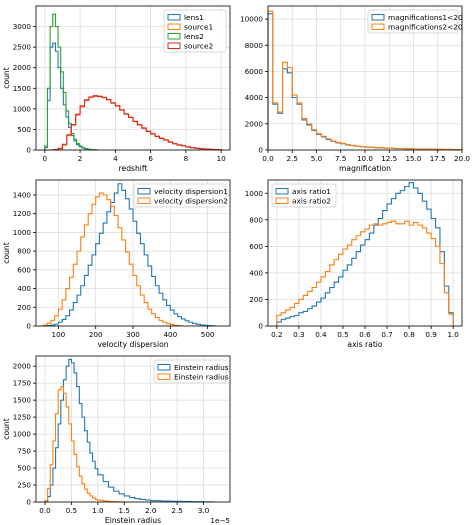 The width and height of the screenshot is (474, 525). I want to click on x-offset-label: 1e−5, so click(220, 520).